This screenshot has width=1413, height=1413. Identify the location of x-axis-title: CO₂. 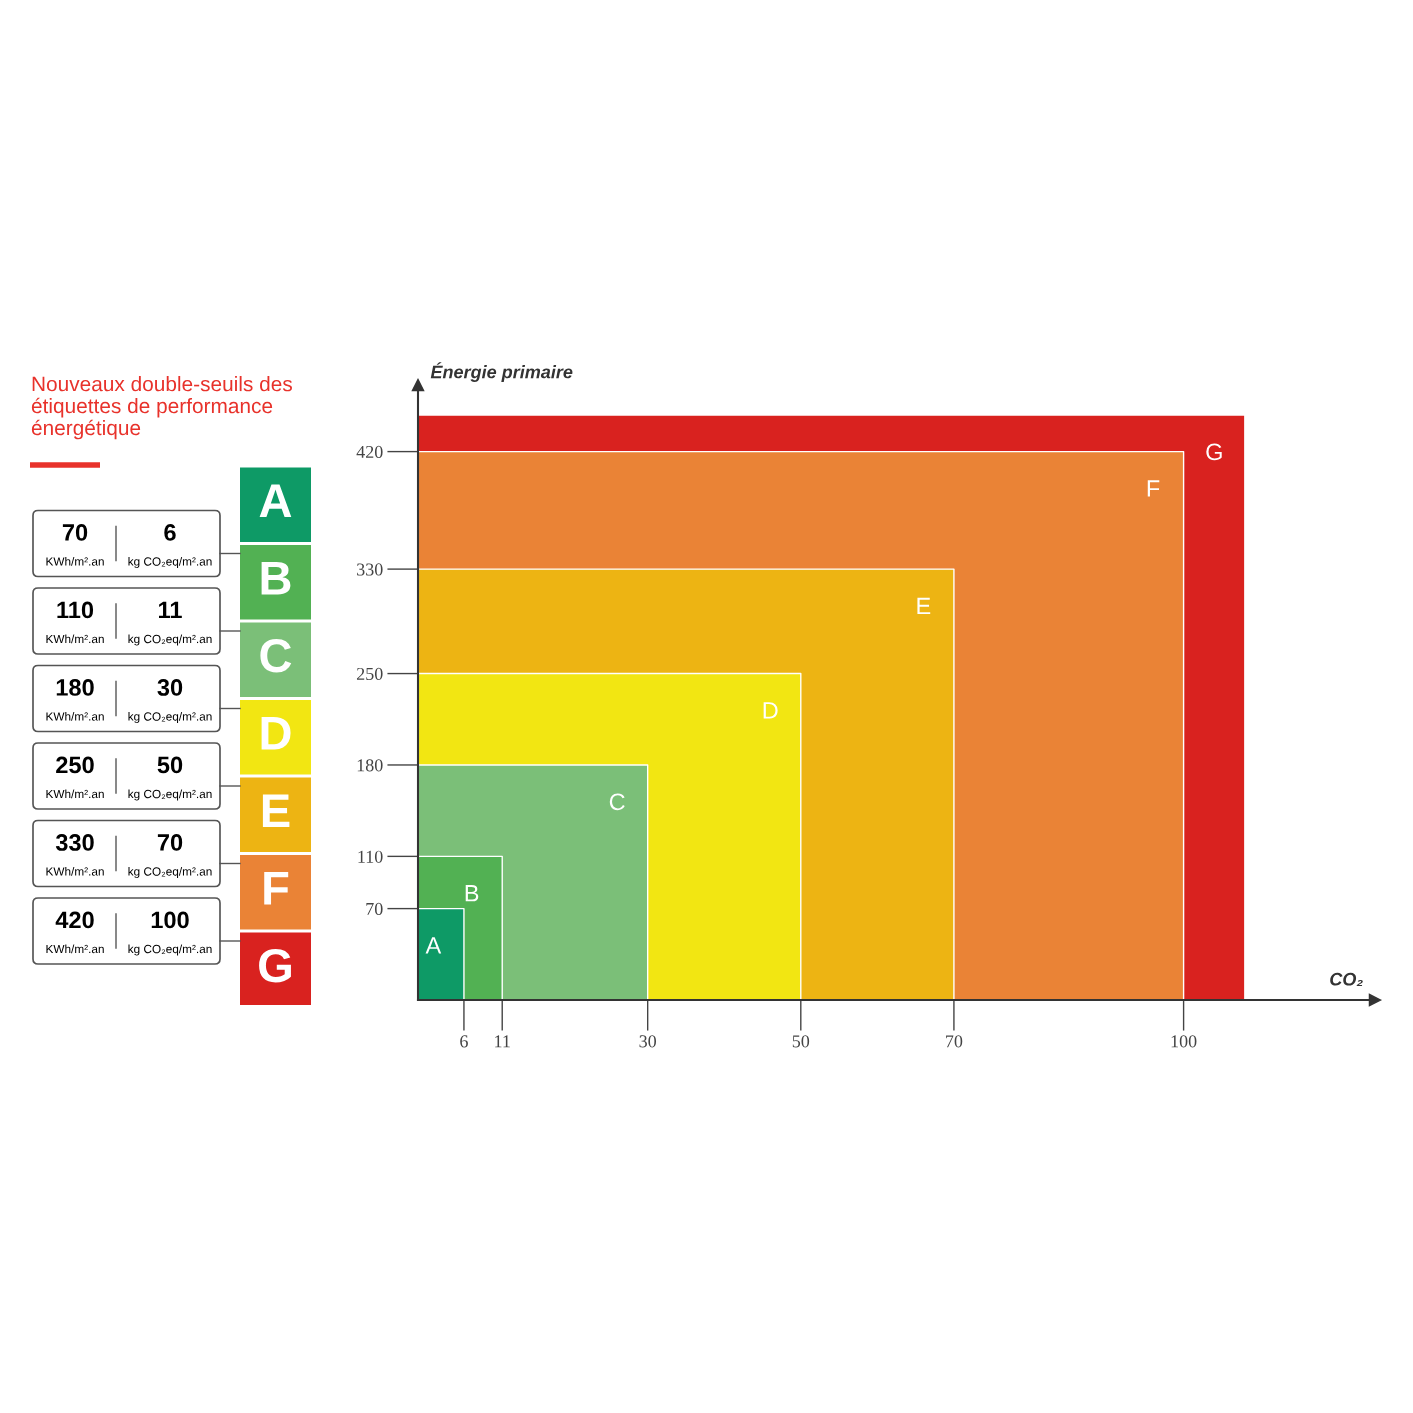
(1346, 979).